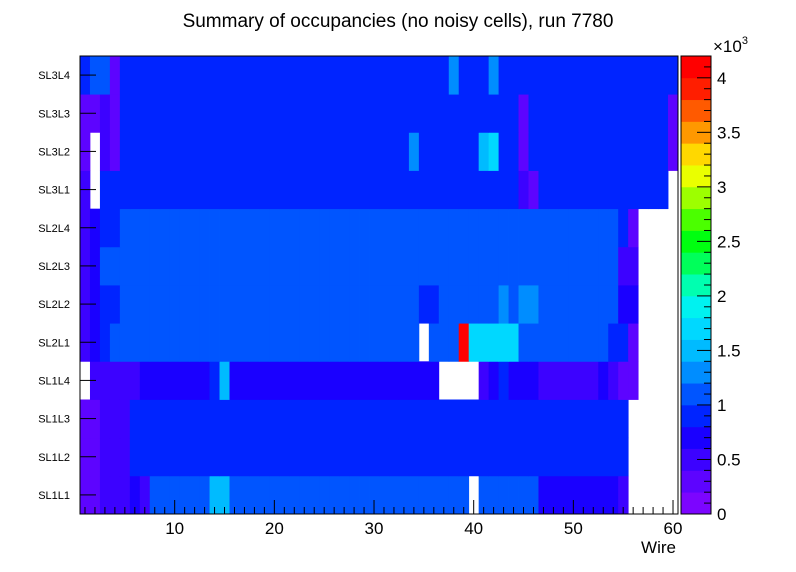  What do you see at coordinates (696, 285) in the screenshot?
I see `color-palette` at bounding box center [696, 285].